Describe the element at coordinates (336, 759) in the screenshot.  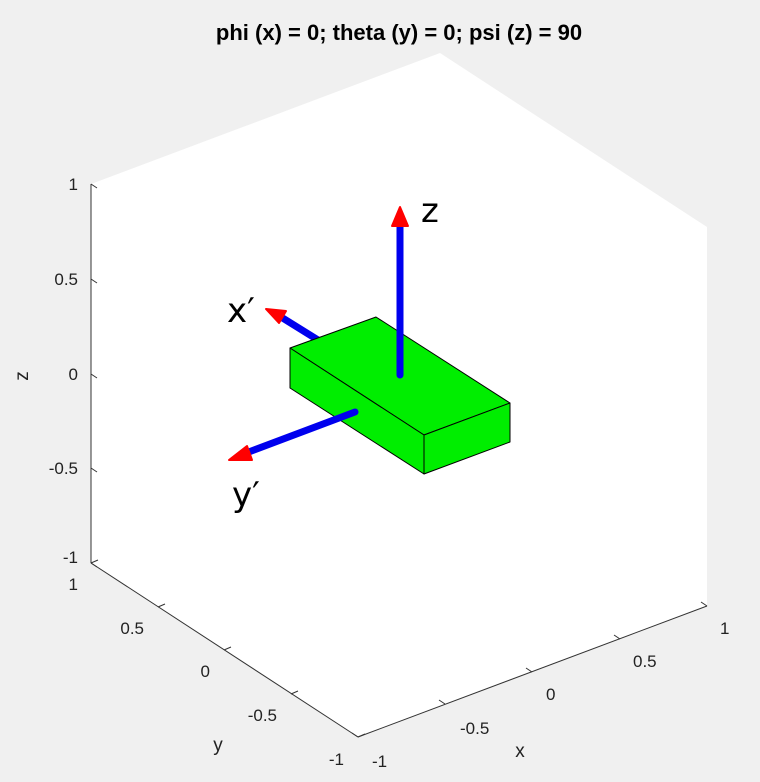
I see `y-tick-label: -1` at that location.